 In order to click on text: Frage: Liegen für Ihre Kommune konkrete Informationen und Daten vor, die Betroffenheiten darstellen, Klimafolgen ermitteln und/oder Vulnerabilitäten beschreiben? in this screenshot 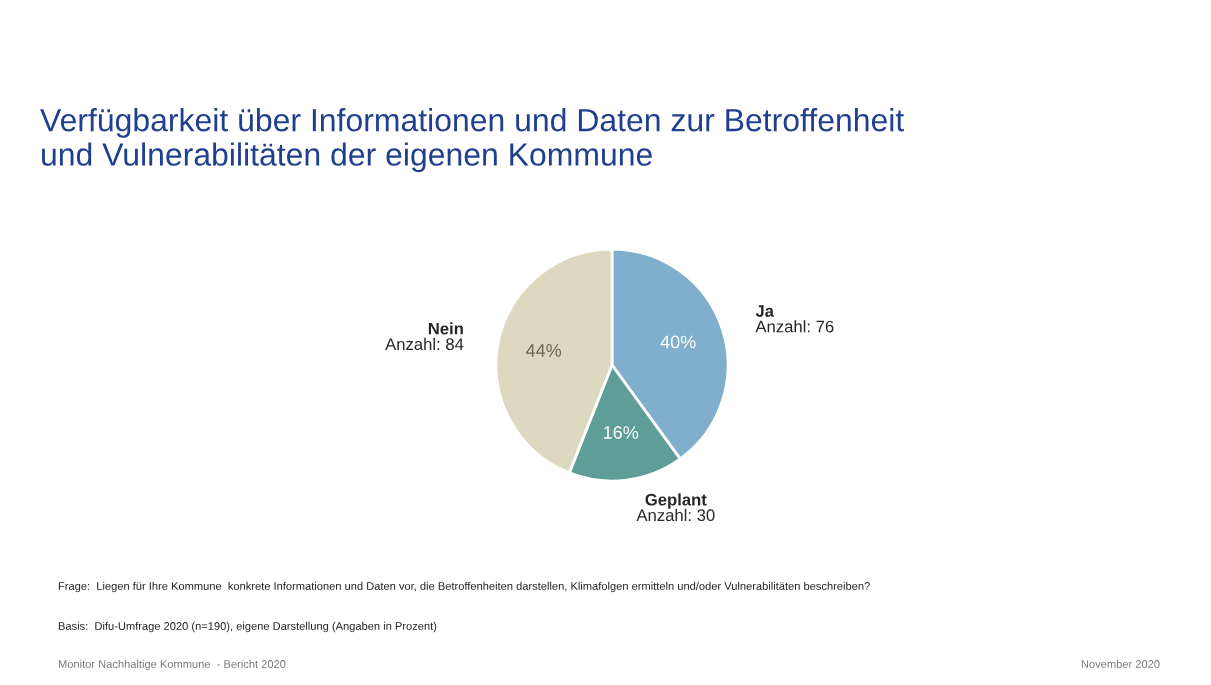, I will do `click(464, 587)`.